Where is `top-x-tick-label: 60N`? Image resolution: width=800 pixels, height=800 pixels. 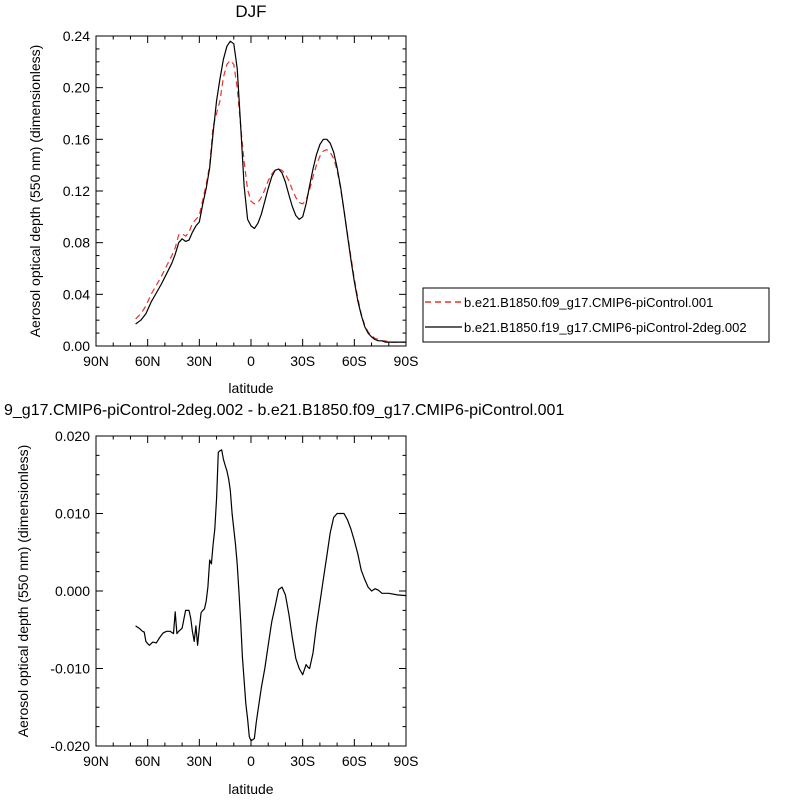 top-x-tick-label: 60N is located at coordinates (148, 361).